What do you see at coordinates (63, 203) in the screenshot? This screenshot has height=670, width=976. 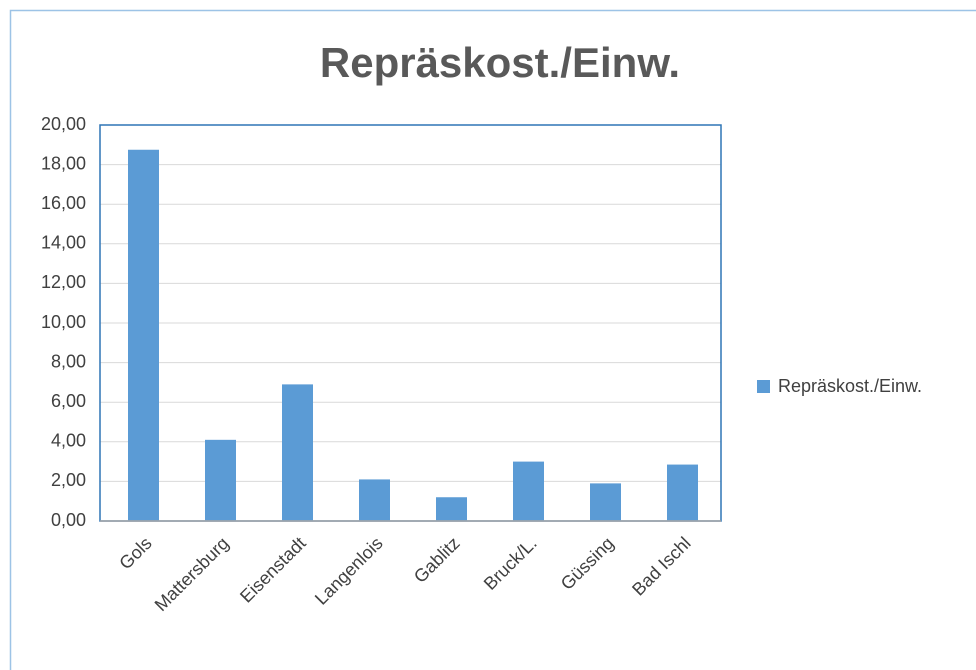 I see `y-tick-label: 16,00` at bounding box center [63, 203].